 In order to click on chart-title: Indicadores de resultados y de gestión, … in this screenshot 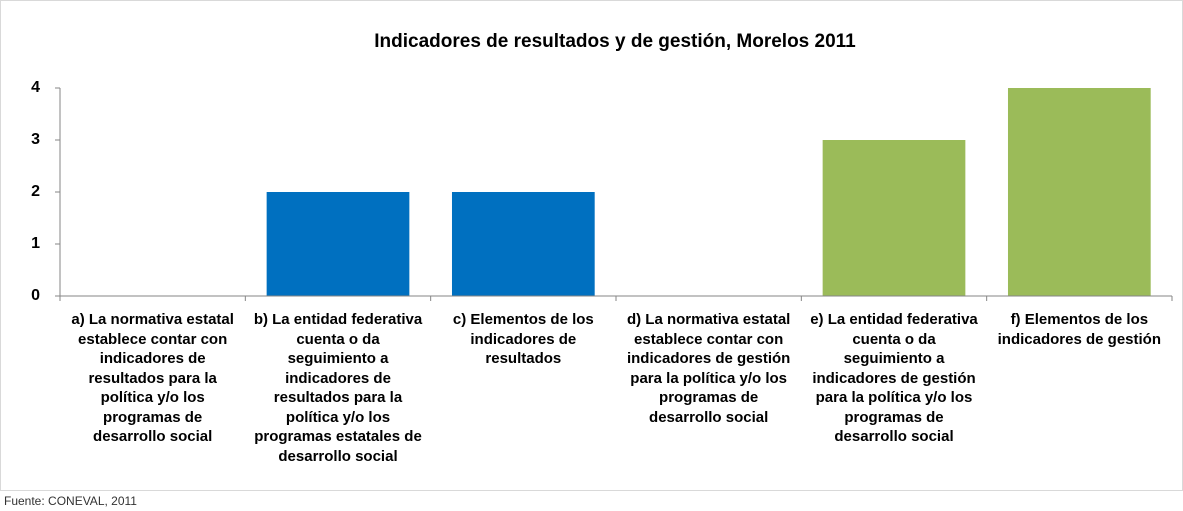, I will do `click(615, 41)`.